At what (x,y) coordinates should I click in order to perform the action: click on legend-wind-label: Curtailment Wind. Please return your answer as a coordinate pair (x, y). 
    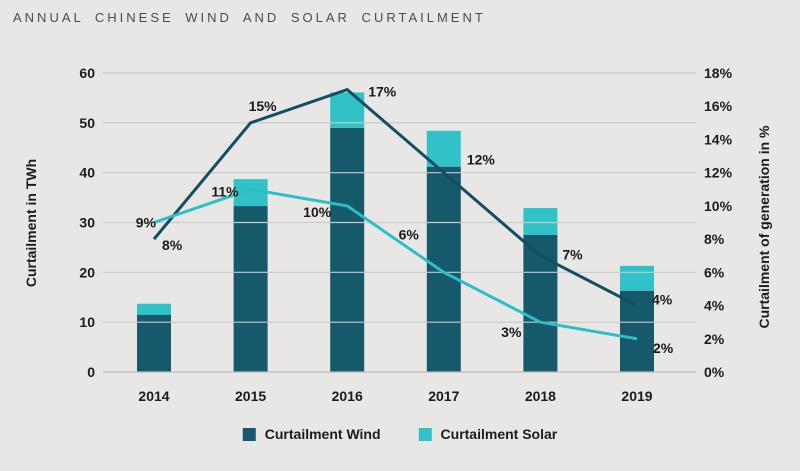
    Looking at the image, I should click on (322, 434).